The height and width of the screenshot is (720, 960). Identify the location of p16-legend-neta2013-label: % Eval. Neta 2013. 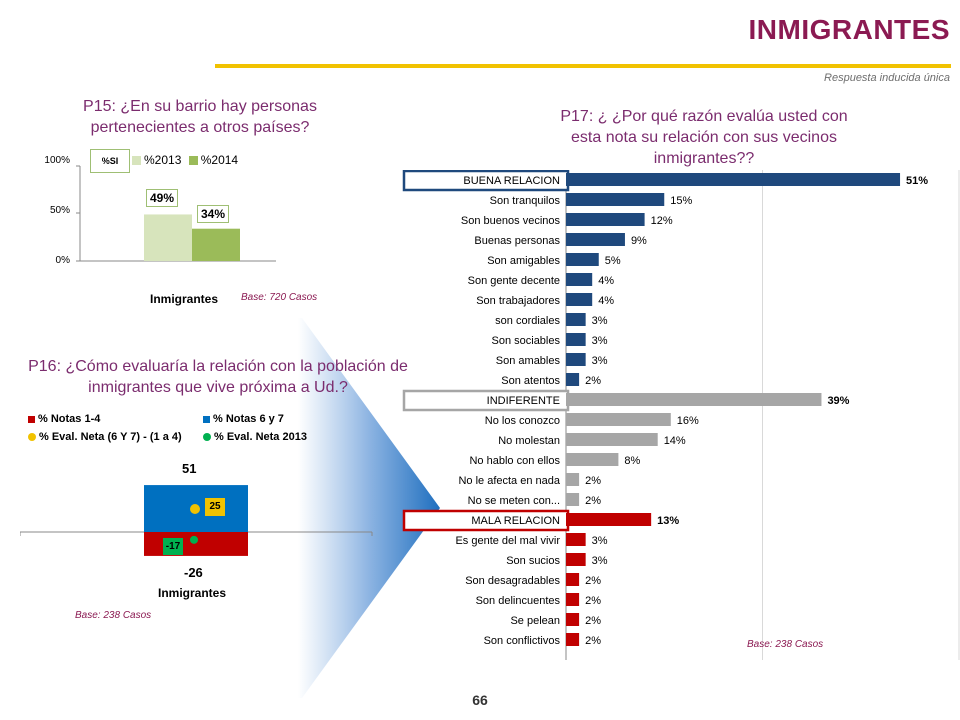
(260, 437).